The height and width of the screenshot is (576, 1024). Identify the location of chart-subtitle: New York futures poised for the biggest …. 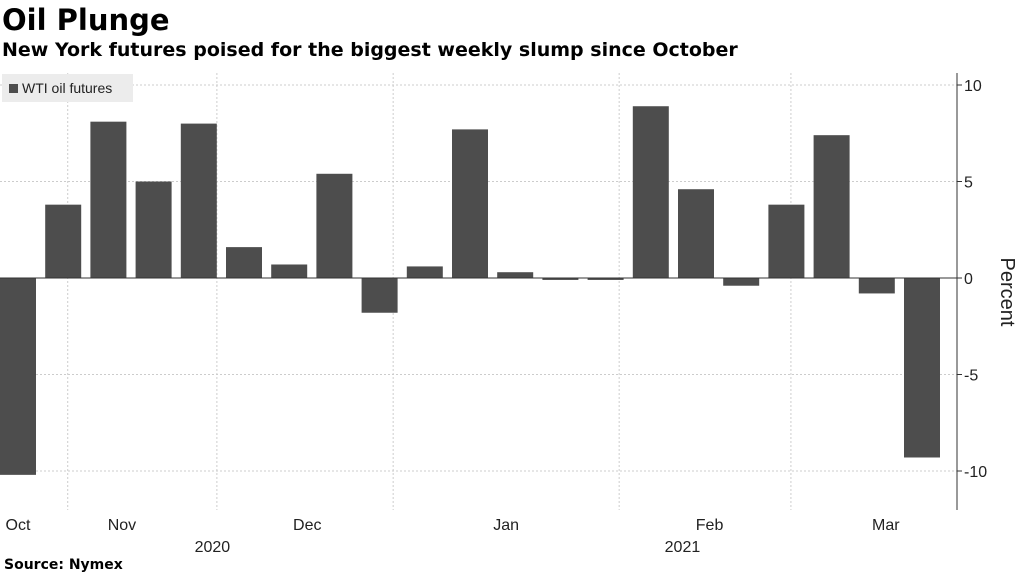
(370, 50).